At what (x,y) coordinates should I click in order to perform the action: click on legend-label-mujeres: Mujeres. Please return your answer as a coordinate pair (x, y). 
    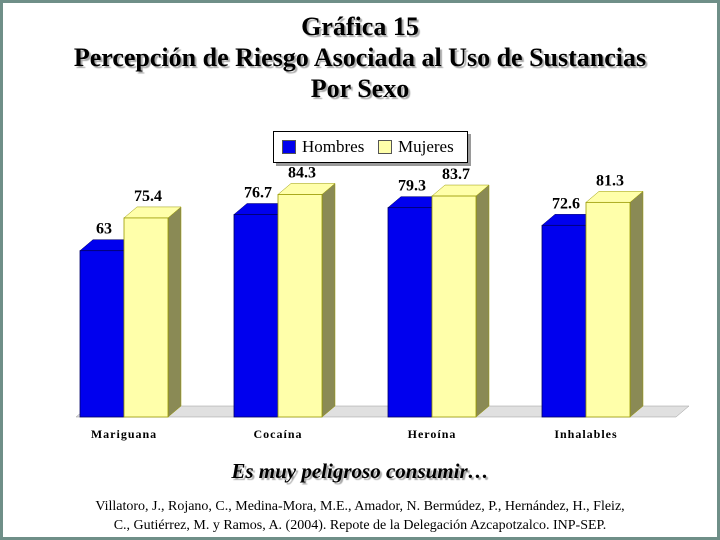
    Looking at the image, I should click on (426, 146).